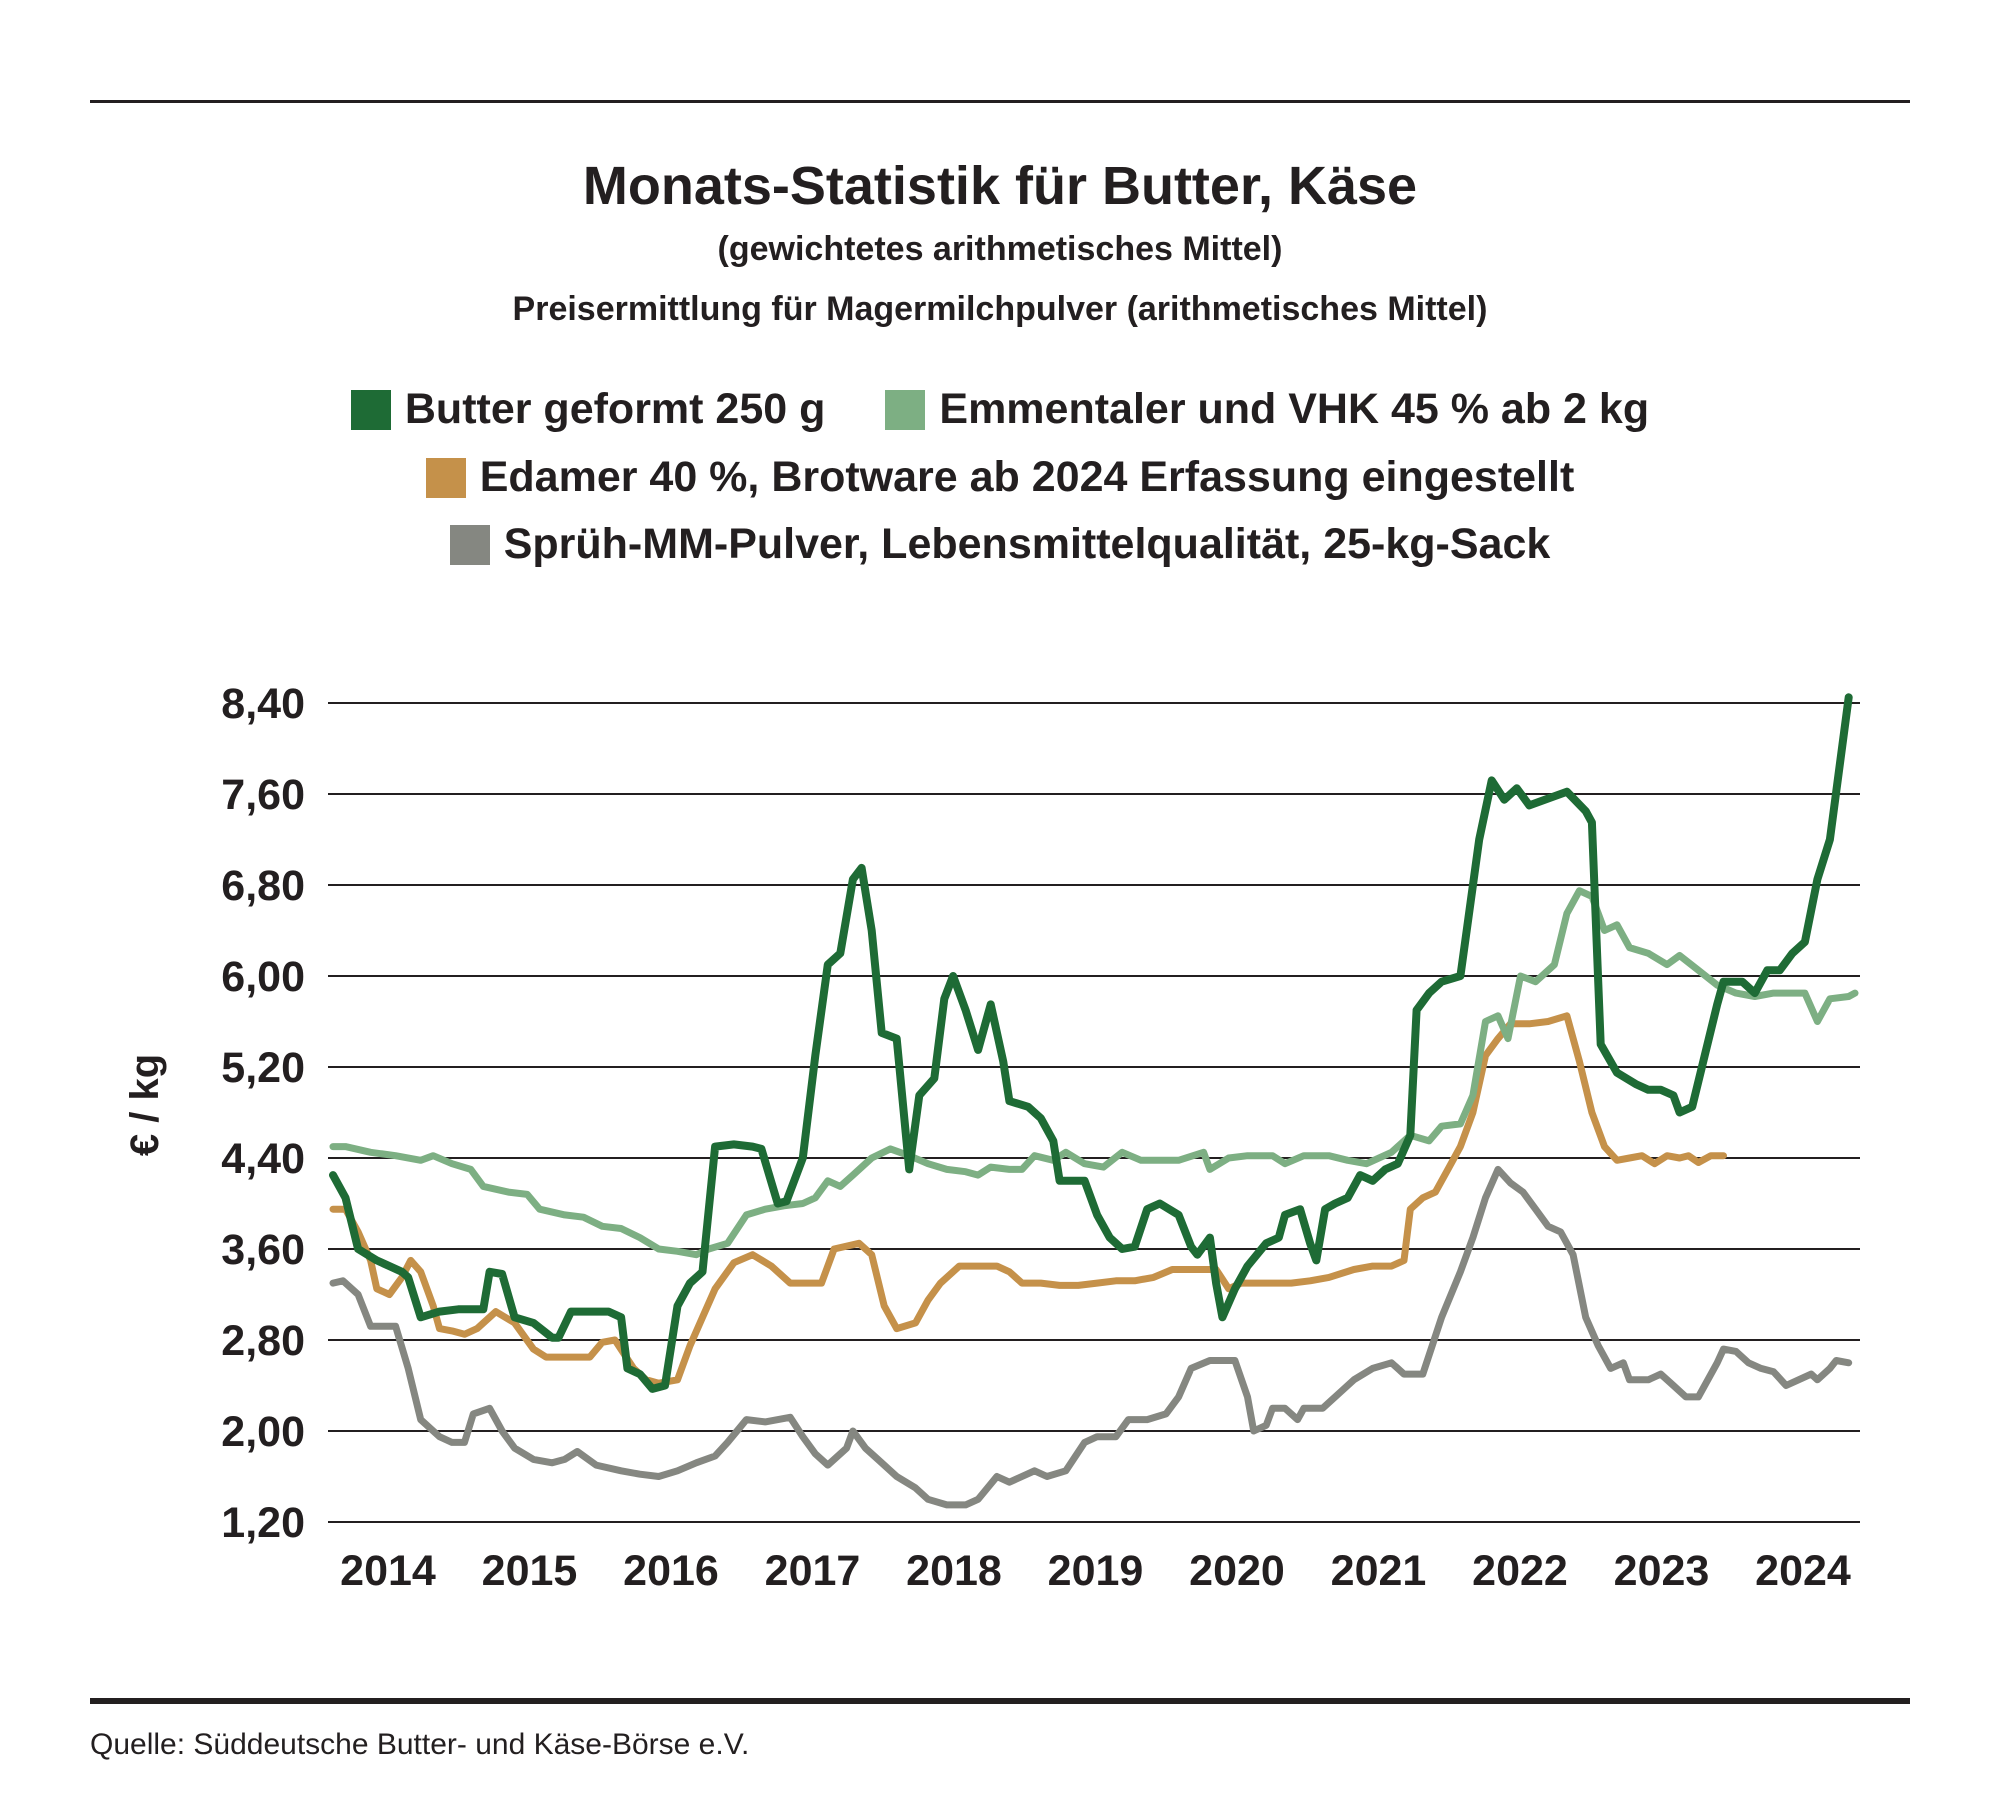 This screenshot has width=2000, height=1797. What do you see at coordinates (263, 1250) in the screenshot?
I see `y-tick-label: 3,60` at bounding box center [263, 1250].